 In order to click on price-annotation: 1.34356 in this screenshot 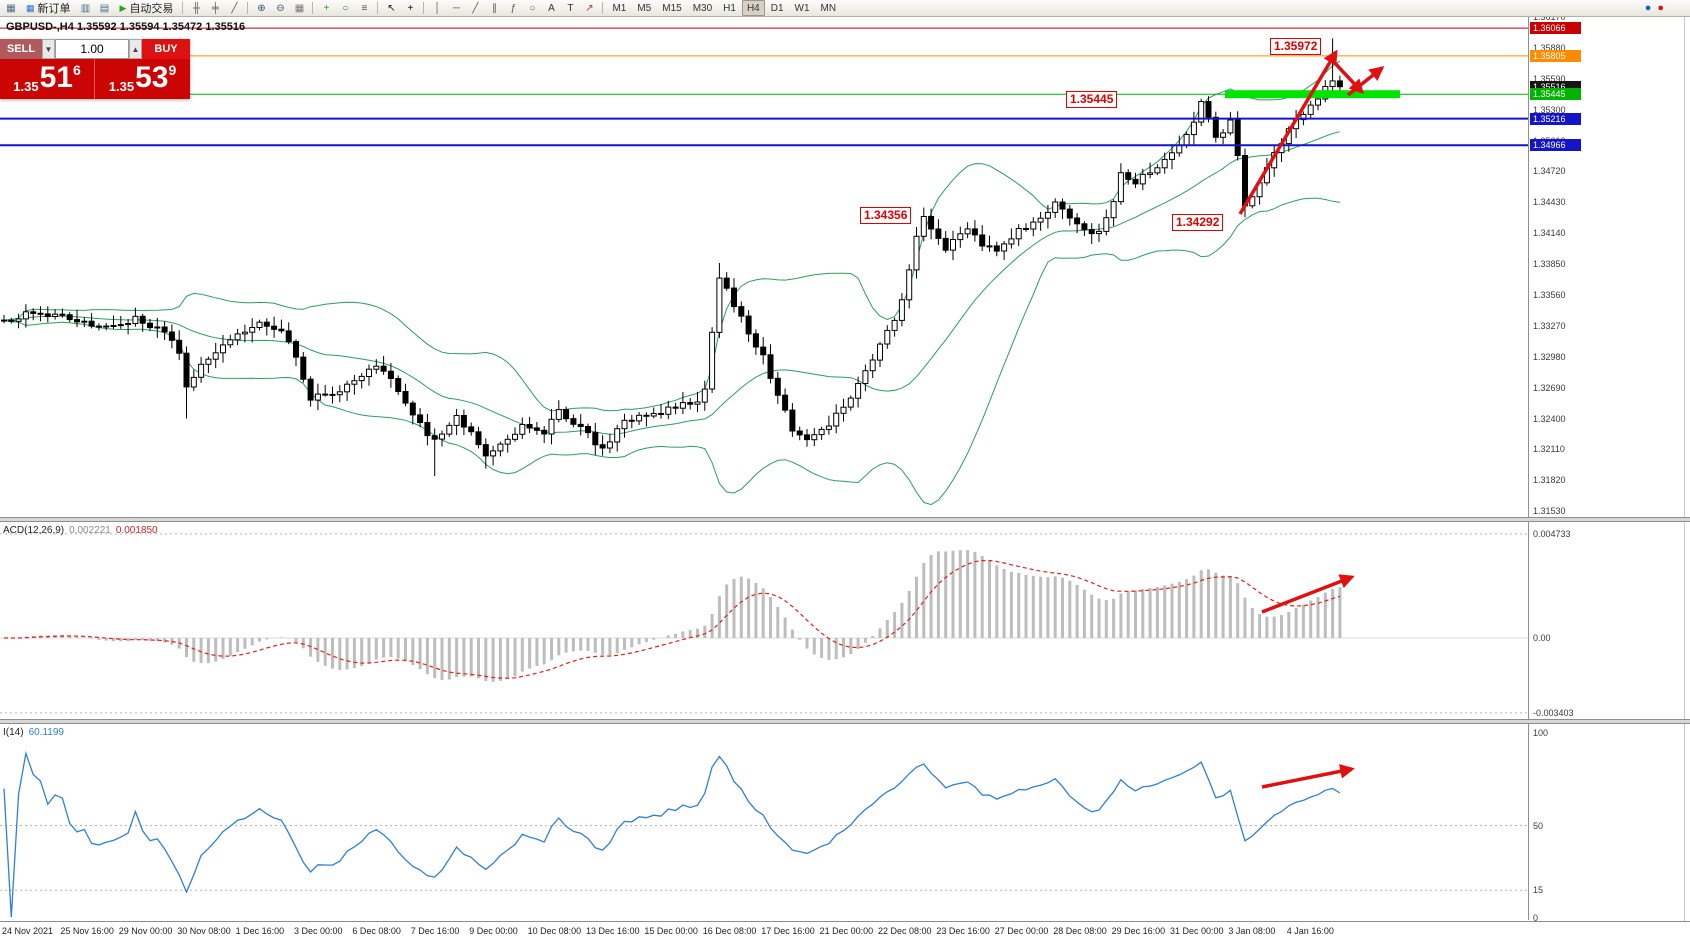, I will do `click(886, 215)`.